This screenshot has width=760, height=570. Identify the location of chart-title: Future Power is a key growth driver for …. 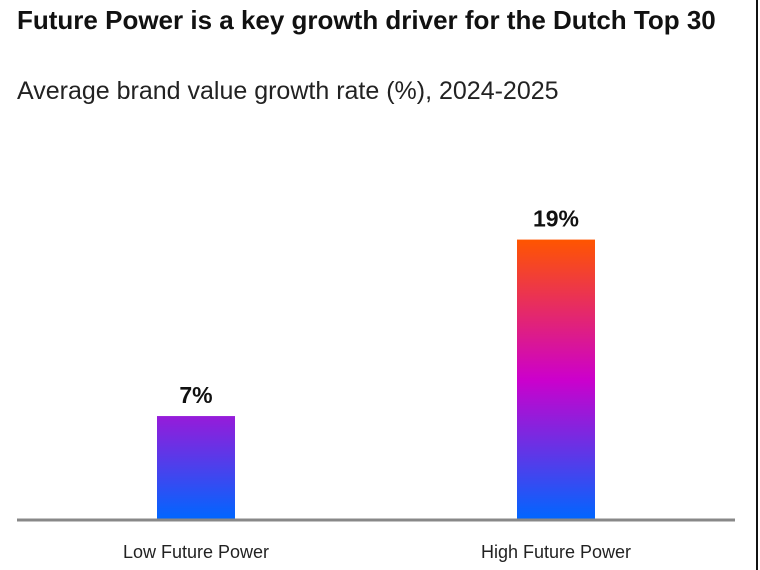
(366, 20).